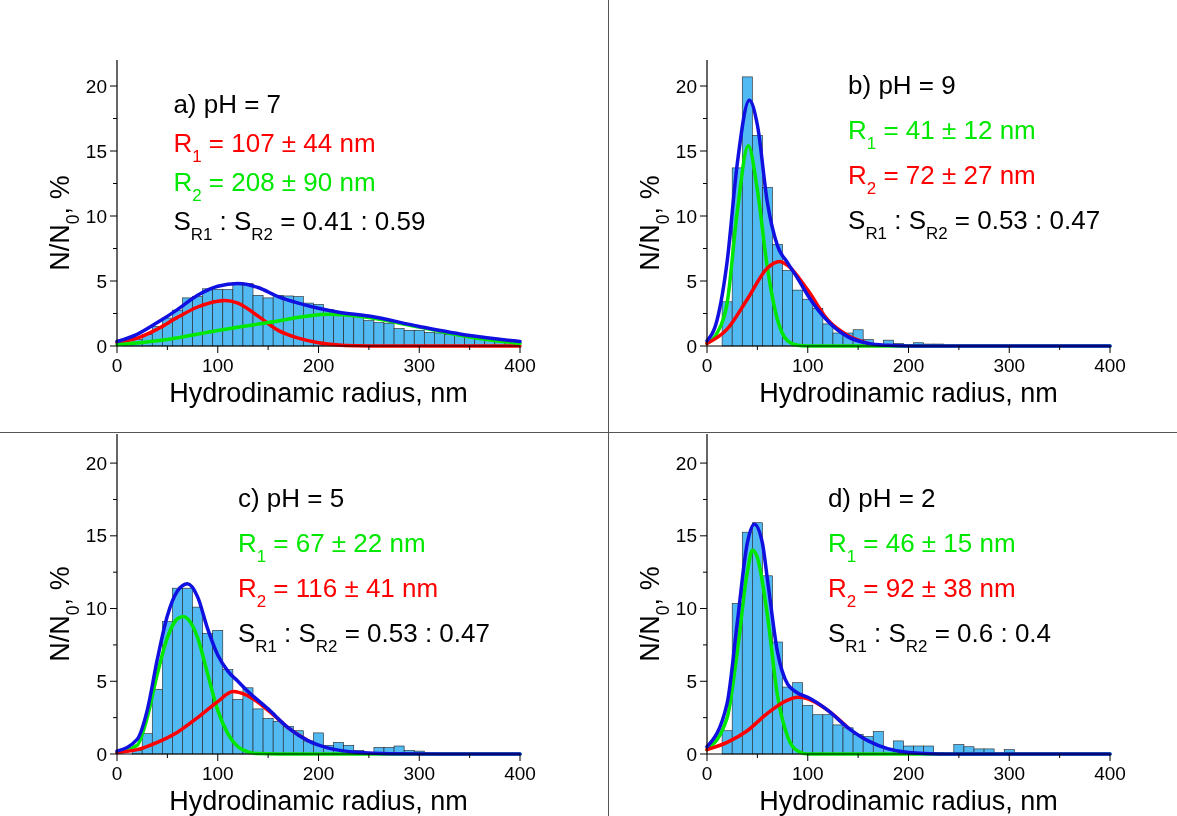  What do you see at coordinates (274, 186) in the screenshot?
I see `text: R$_{2}$ = 208 ± 90 nm` at bounding box center [274, 186].